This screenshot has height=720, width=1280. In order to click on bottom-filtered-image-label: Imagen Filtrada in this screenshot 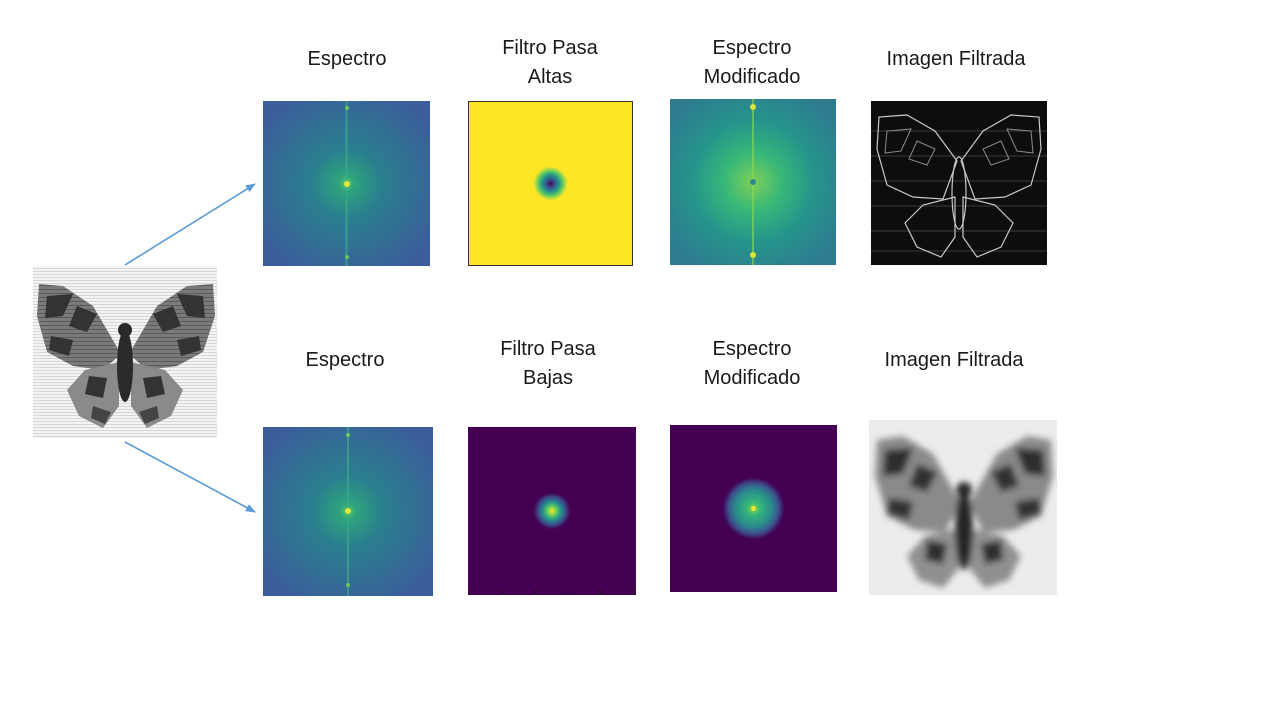, I will do `click(954, 360)`.